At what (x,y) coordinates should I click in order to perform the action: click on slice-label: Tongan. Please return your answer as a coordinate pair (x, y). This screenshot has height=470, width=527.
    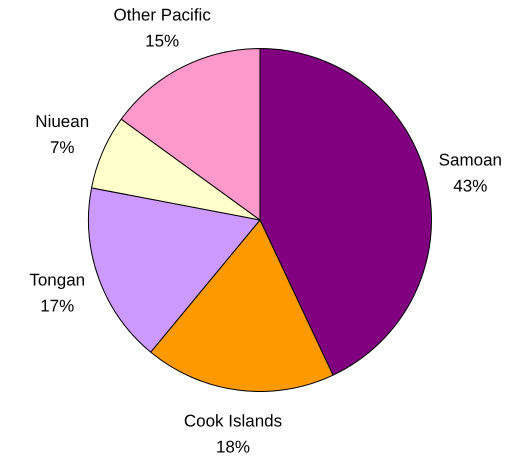
    Looking at the image, I should click on (57, 280).